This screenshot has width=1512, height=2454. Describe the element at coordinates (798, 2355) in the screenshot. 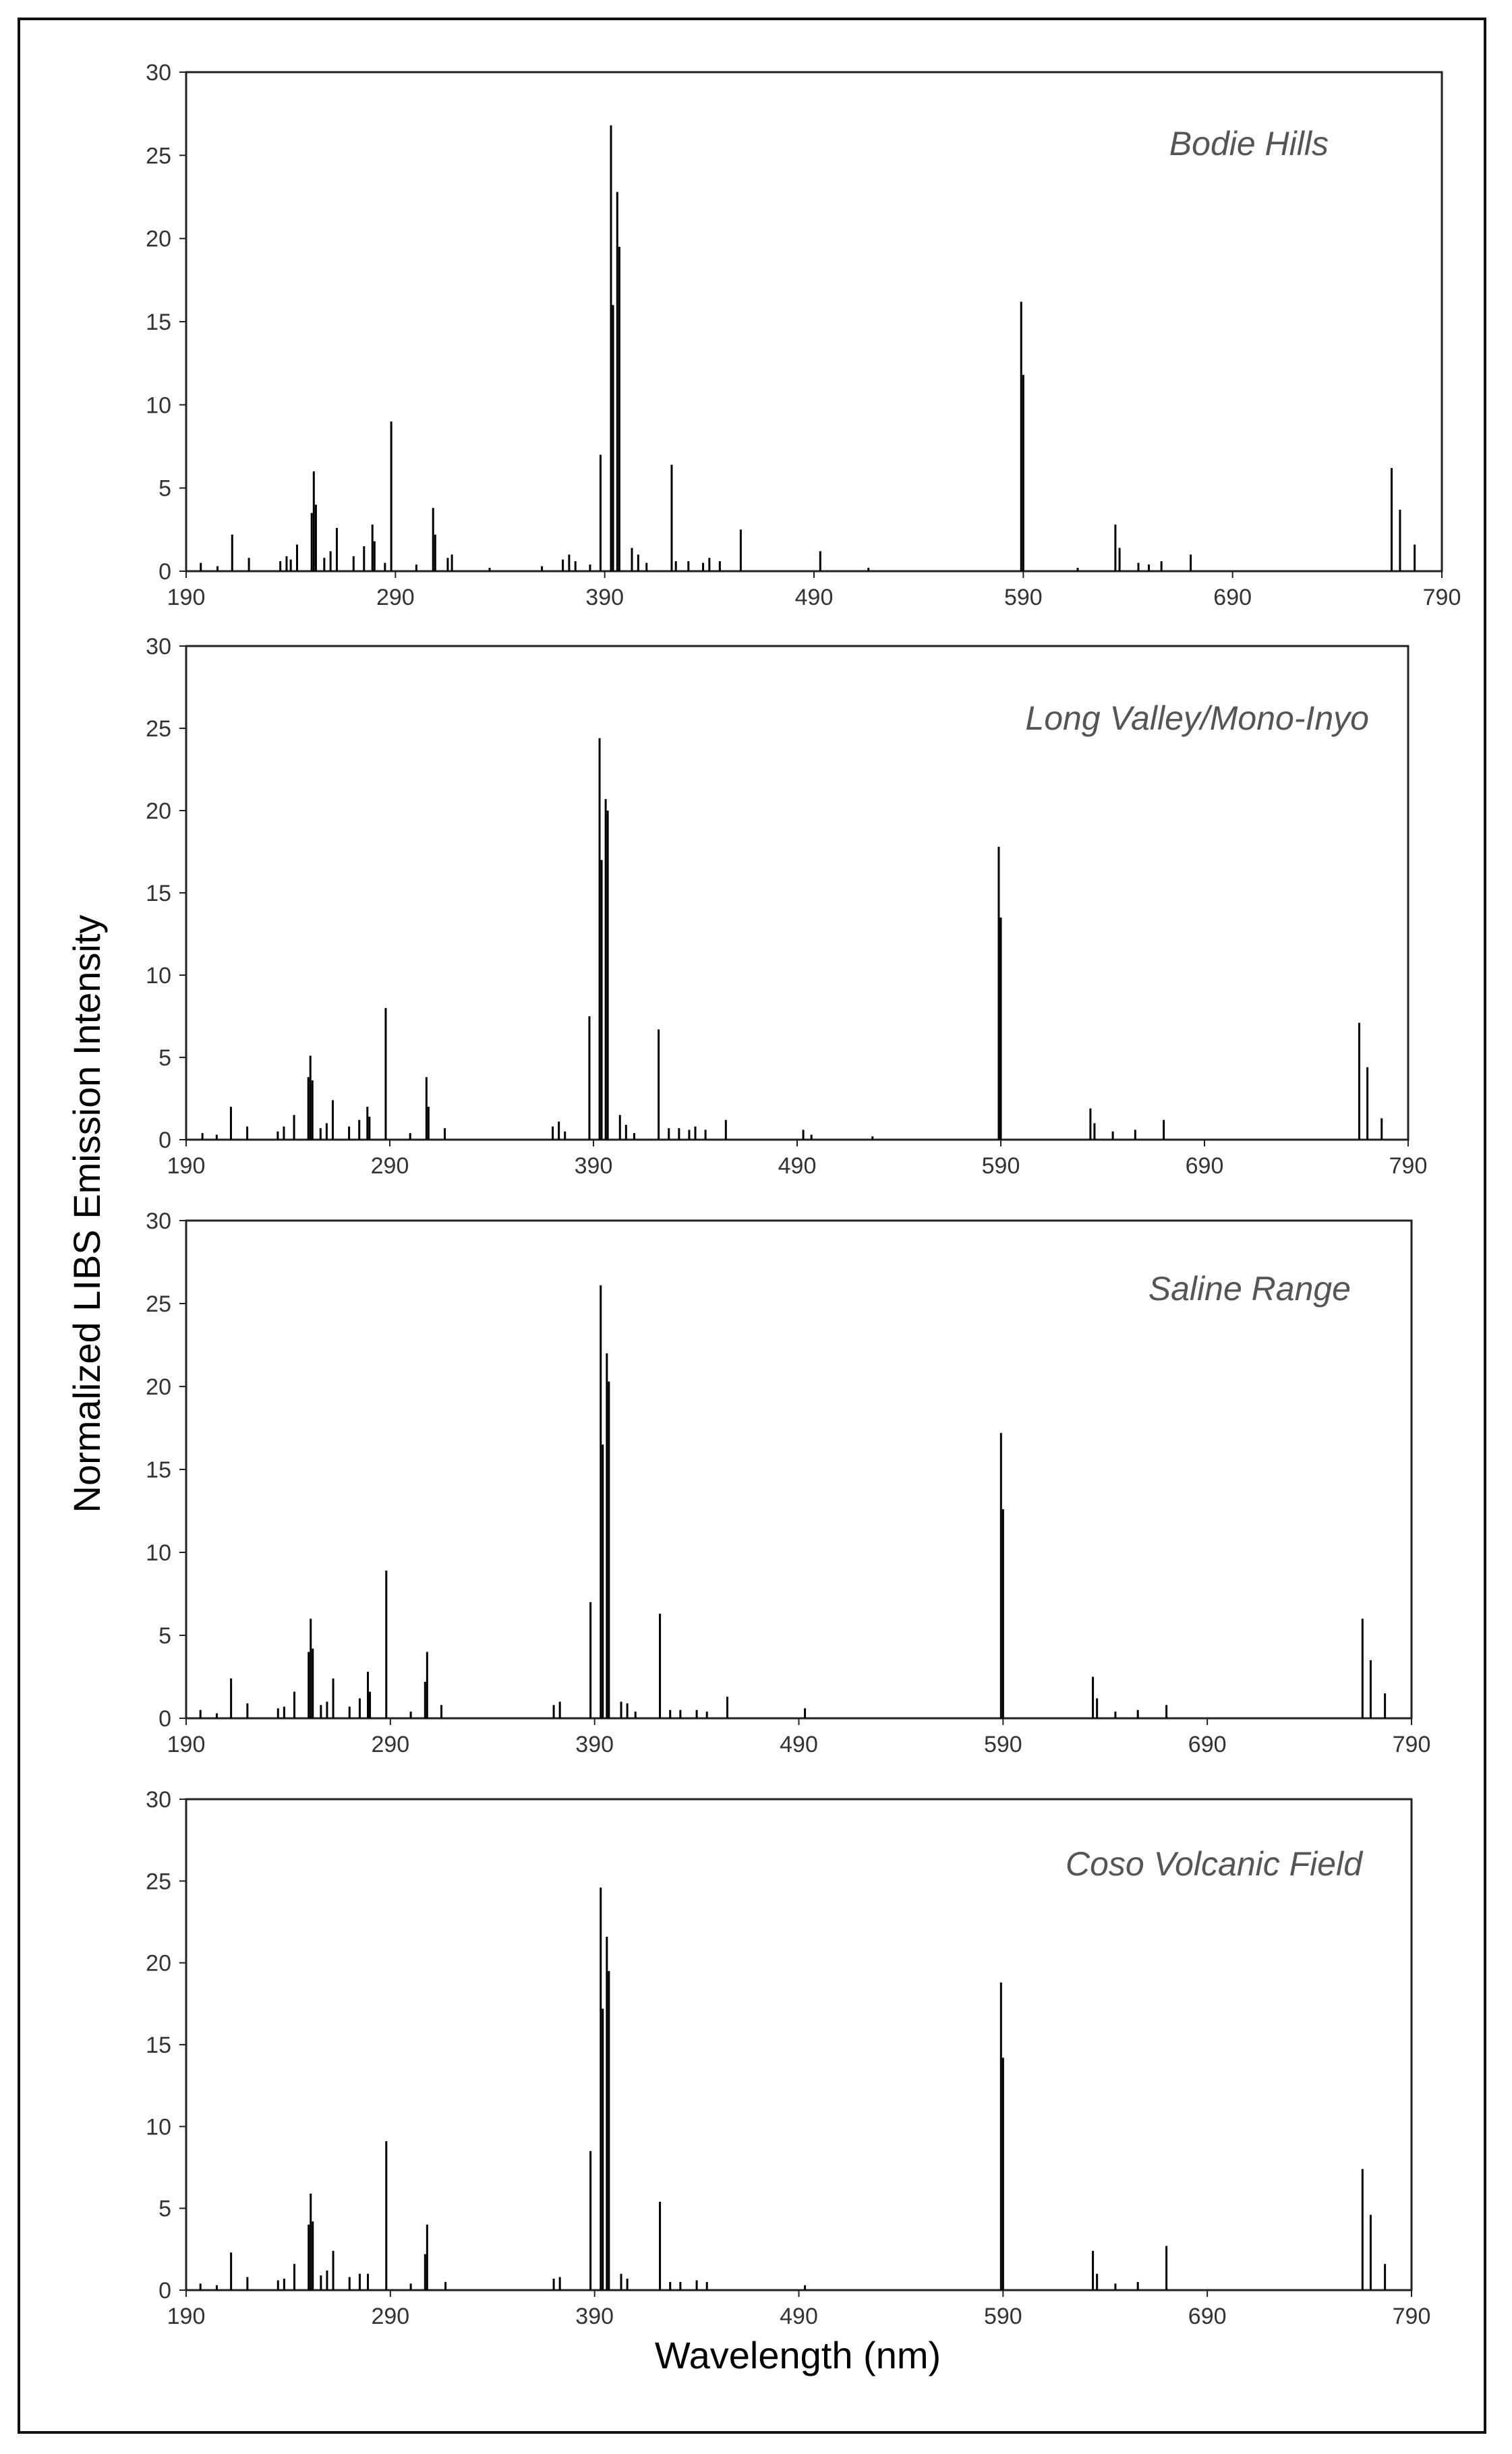

I see `x-axis-title: Wavelength (nm)` at that location.